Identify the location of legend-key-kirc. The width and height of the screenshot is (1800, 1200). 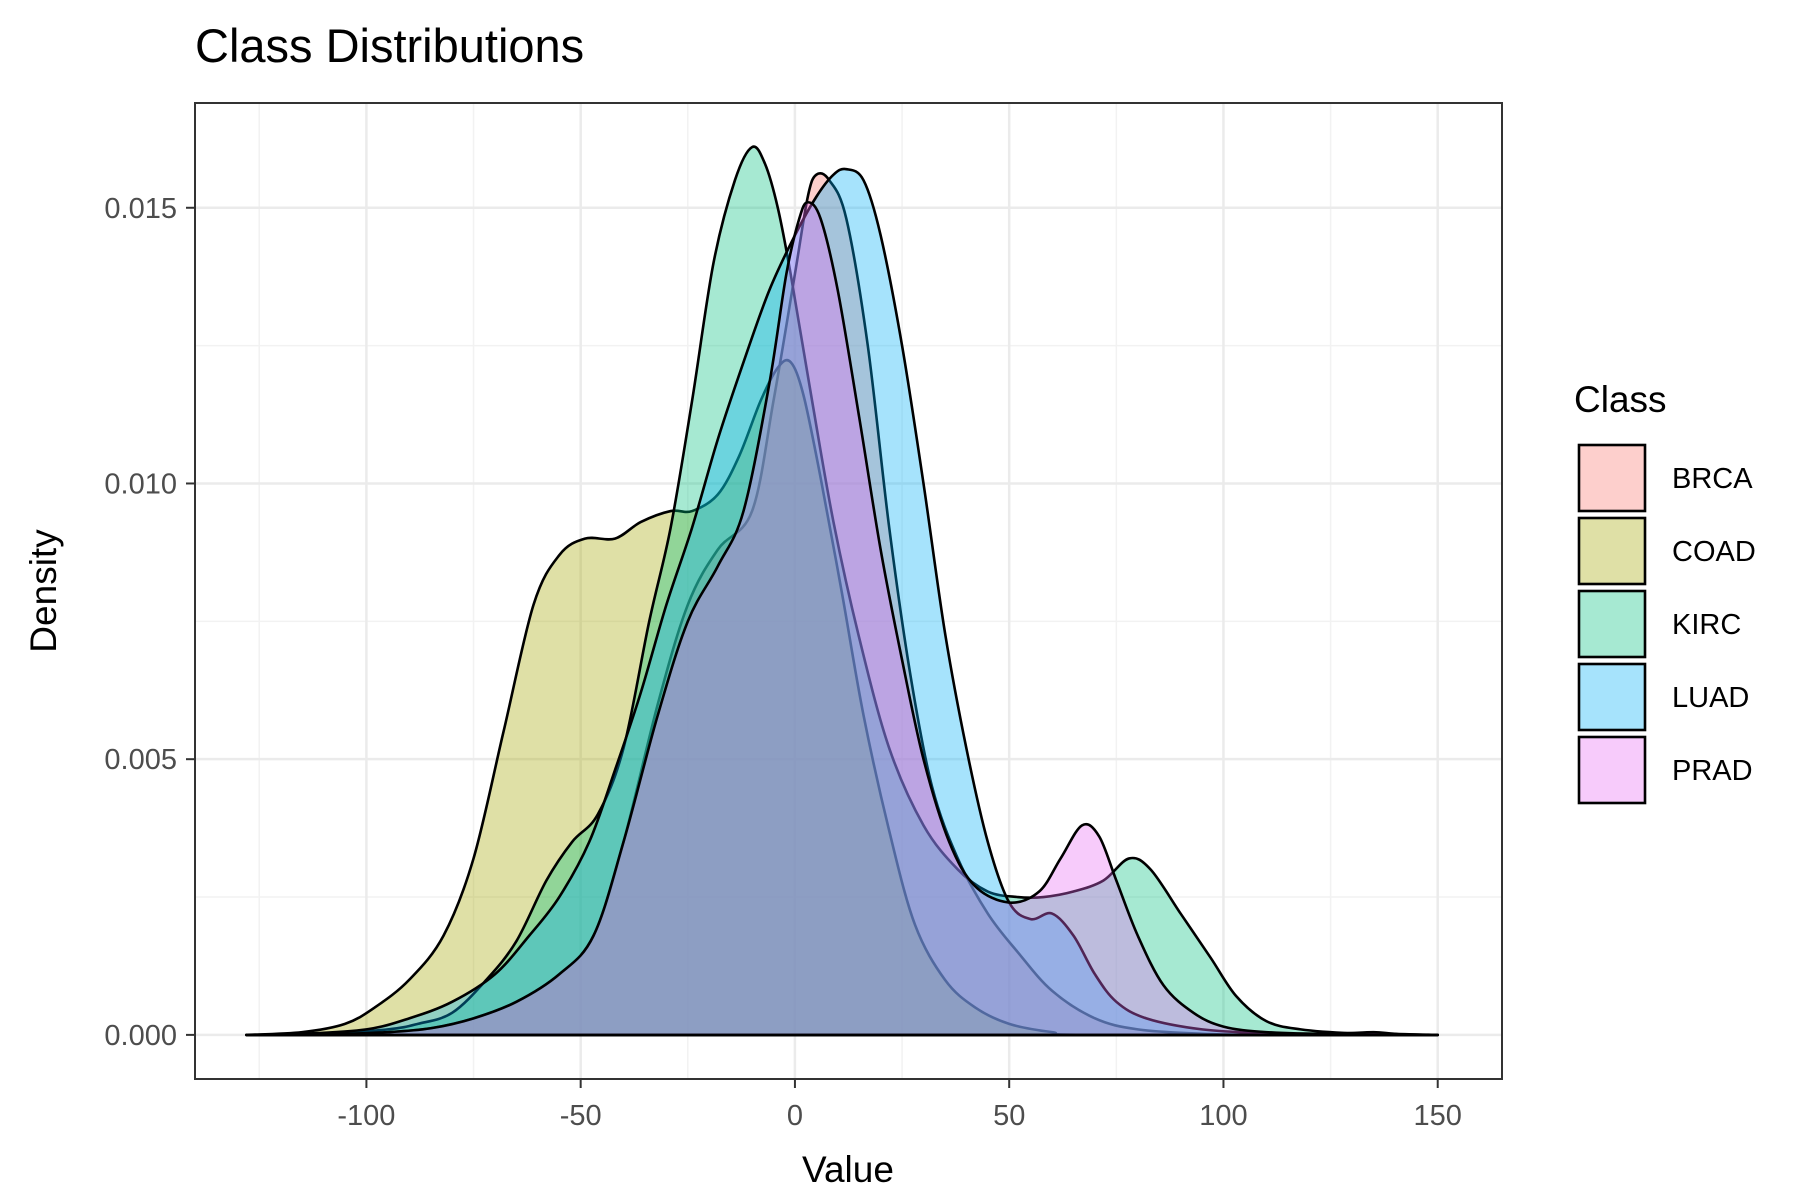
(1612, 624).